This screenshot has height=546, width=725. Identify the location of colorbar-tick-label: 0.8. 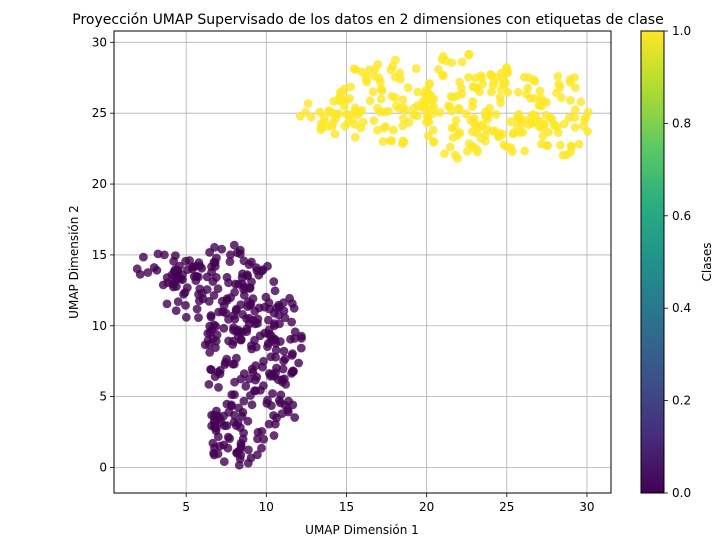
(681, 123).